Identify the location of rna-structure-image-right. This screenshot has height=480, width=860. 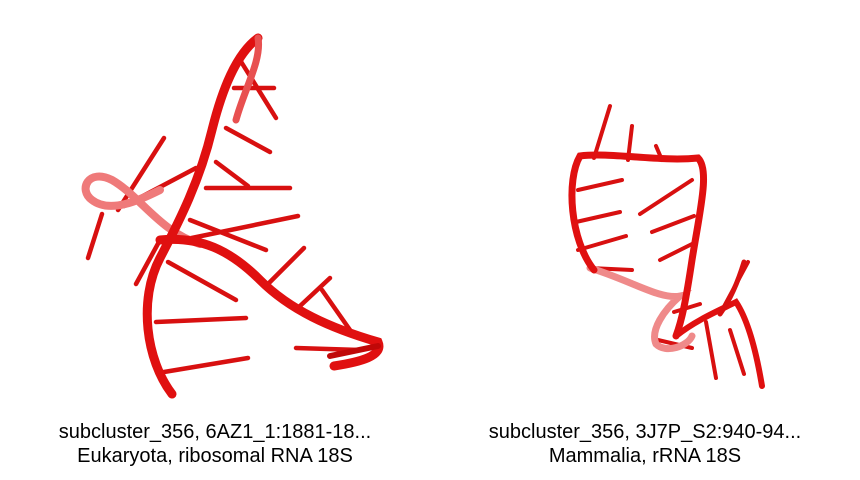
(666, 246).